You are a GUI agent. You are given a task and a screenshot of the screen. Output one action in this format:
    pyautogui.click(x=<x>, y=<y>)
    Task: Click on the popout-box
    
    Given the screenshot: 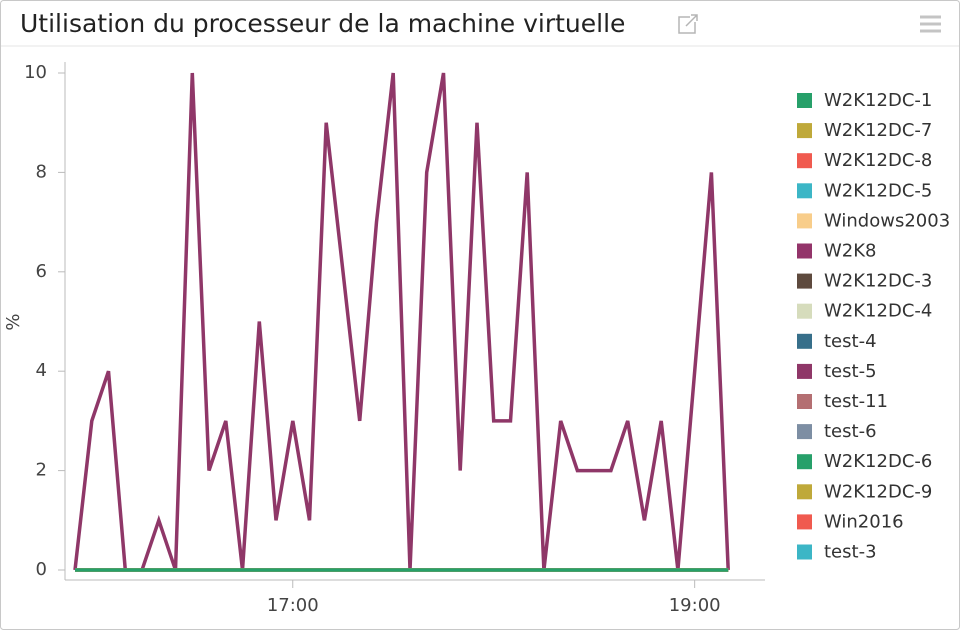 What is the action you would take?
    pyautogui.click(x=687, y=25)
    